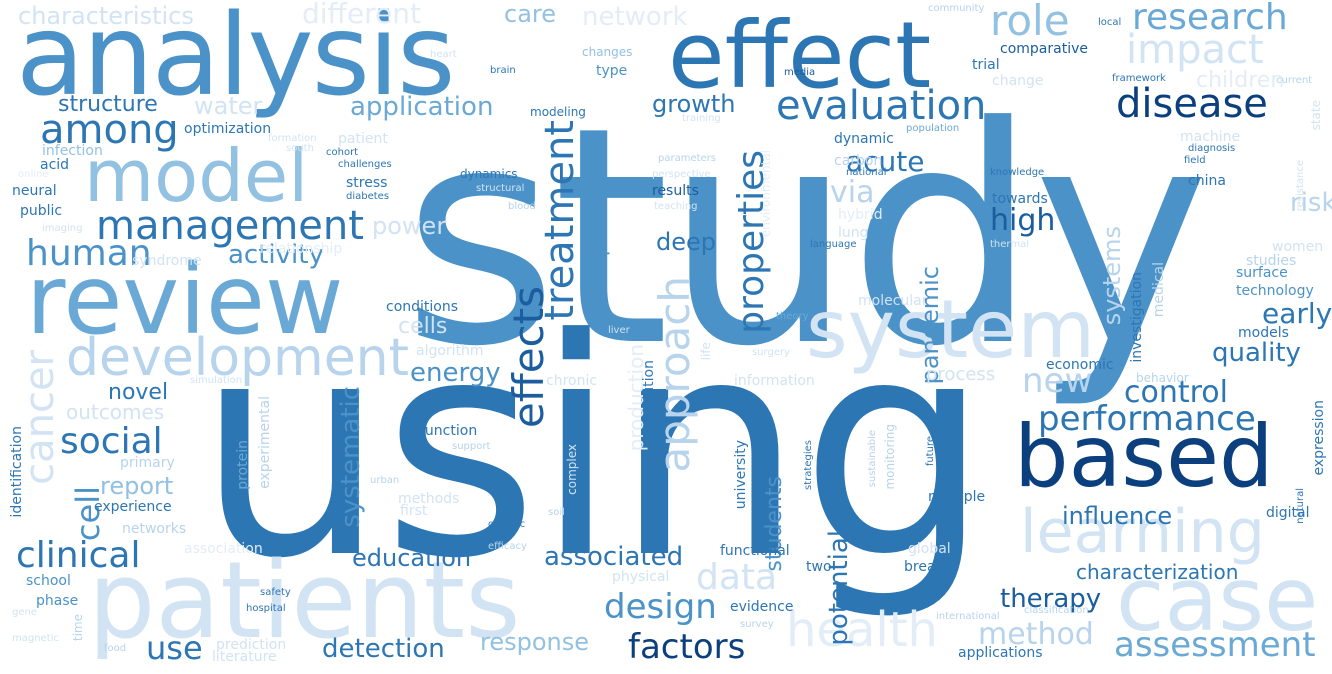 This screenshot has height=674, width=1332. What do you see at coordinates (839, 588) in the screenshot?
I see `word: potential` at bounding box center [839, 588].